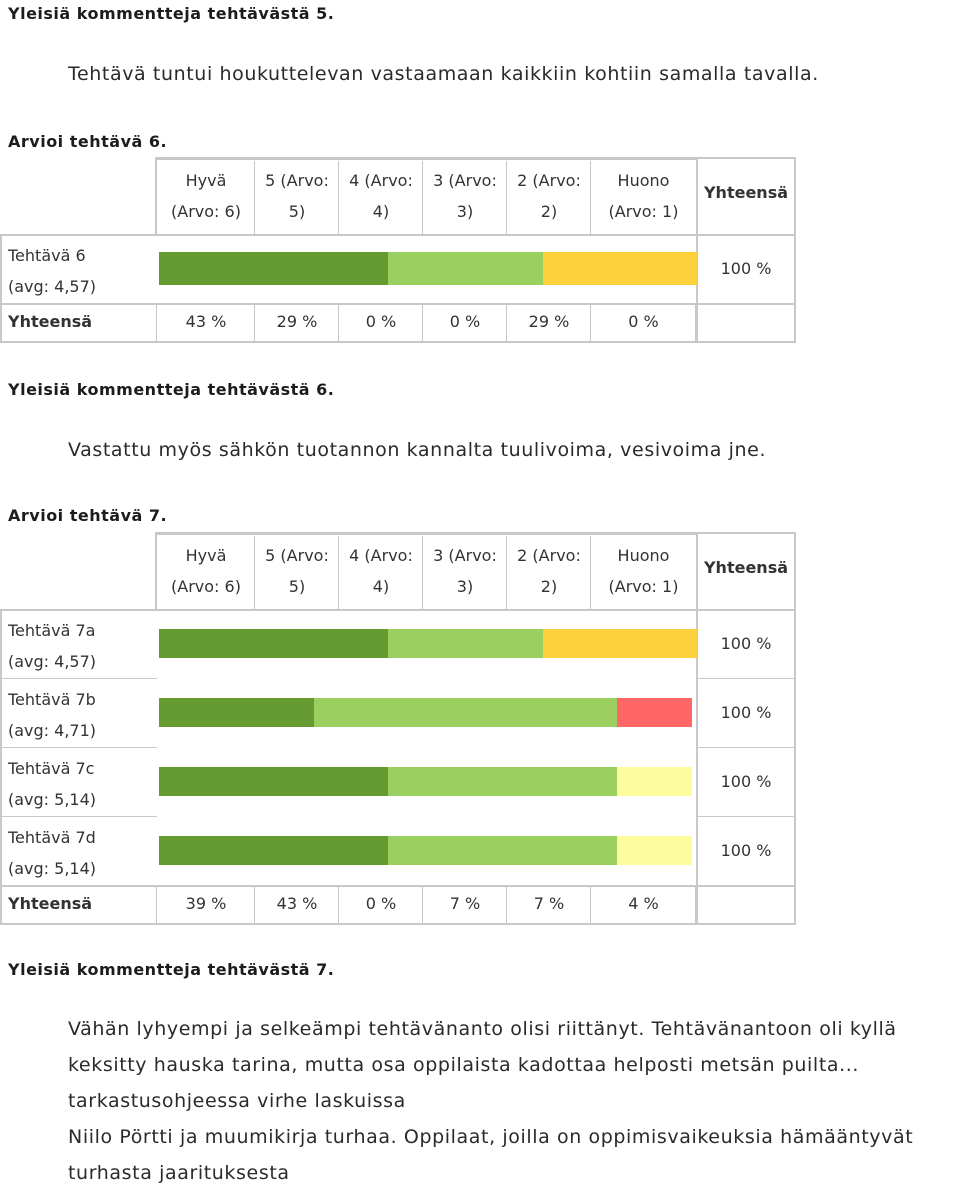 The width and height of the screenshot is (960, 1191). What do you see at coordinates (52, 784) in the screenshot?
I see `row-label: Tehtävä 7c (avg: 5,14)` at bounding box center [52, 784].